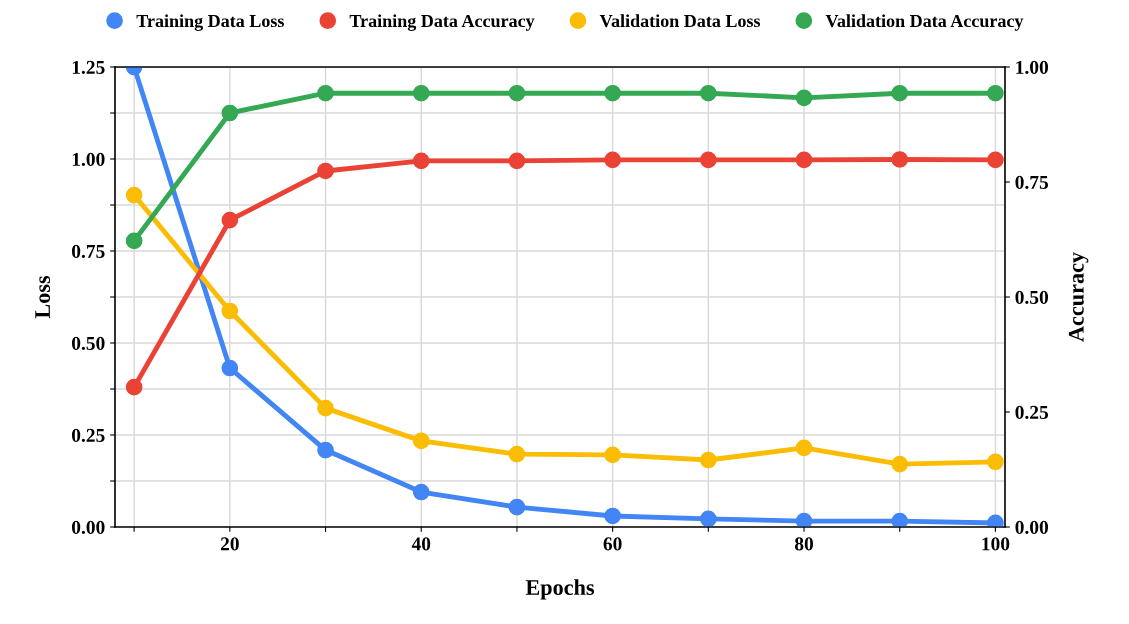  I want to click on y2-tick-label: 1.00, so click(1032, 67).